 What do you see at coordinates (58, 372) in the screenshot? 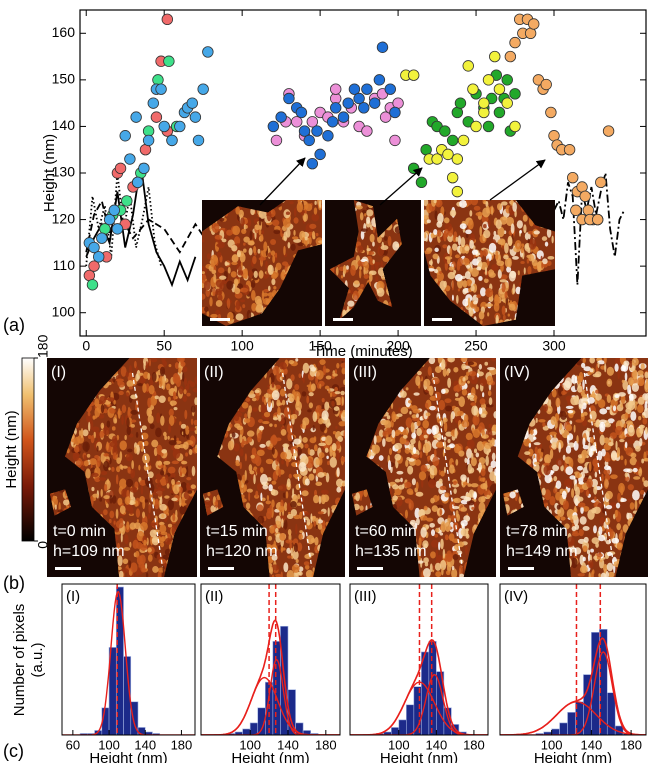
I see `image-label: (I)` at bounding box center [58, 372].